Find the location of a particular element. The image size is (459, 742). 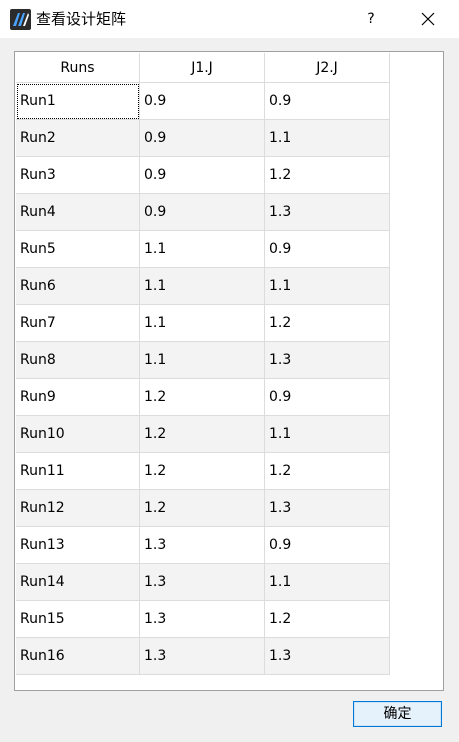

column-header: Runs is located at coordinates (78, 68).